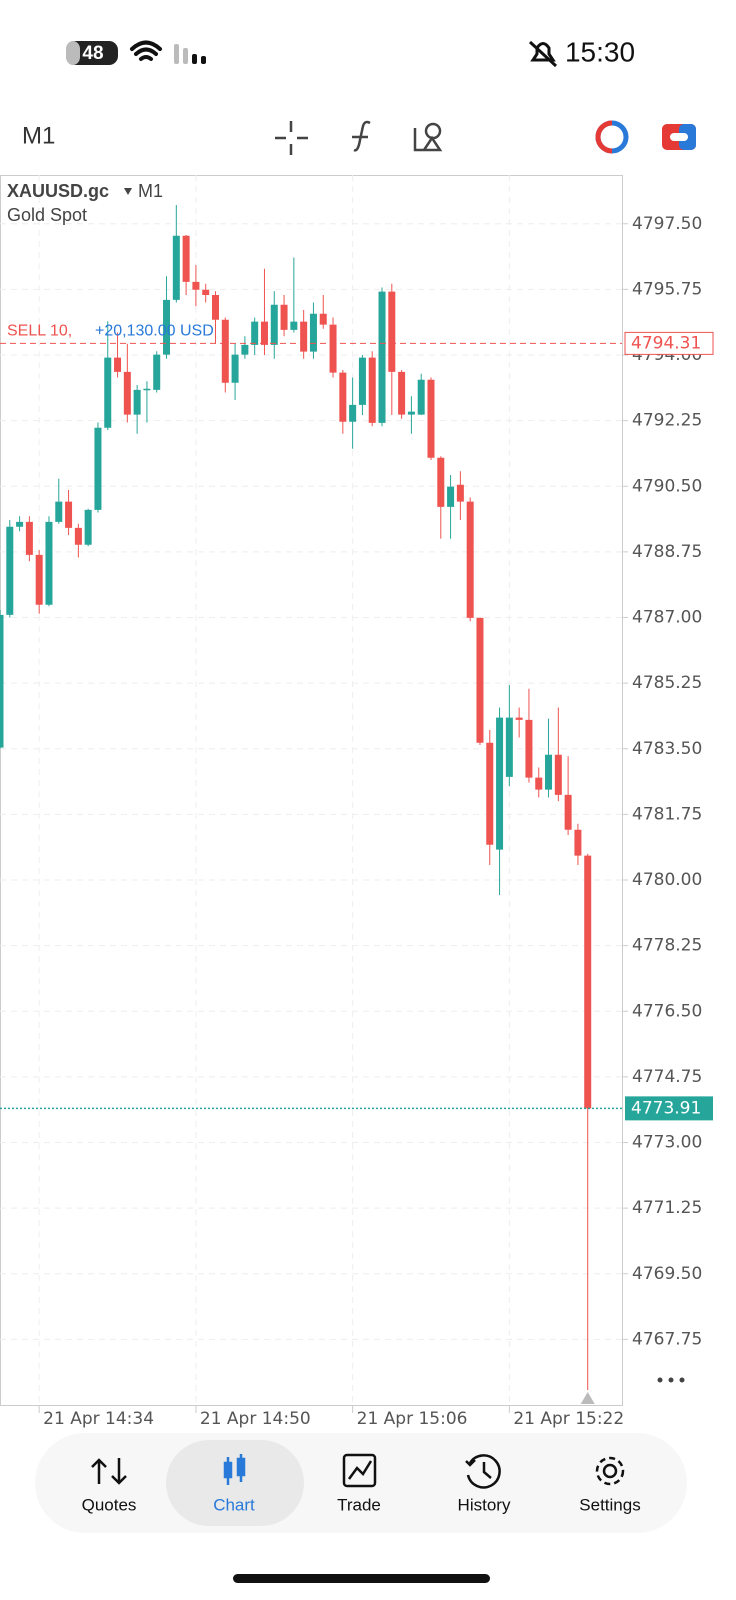 The image size is (736, 1600). Describe the element at coordinates (666, 1108) in the screenshot. I see `current-price: 4773.91` at that location.